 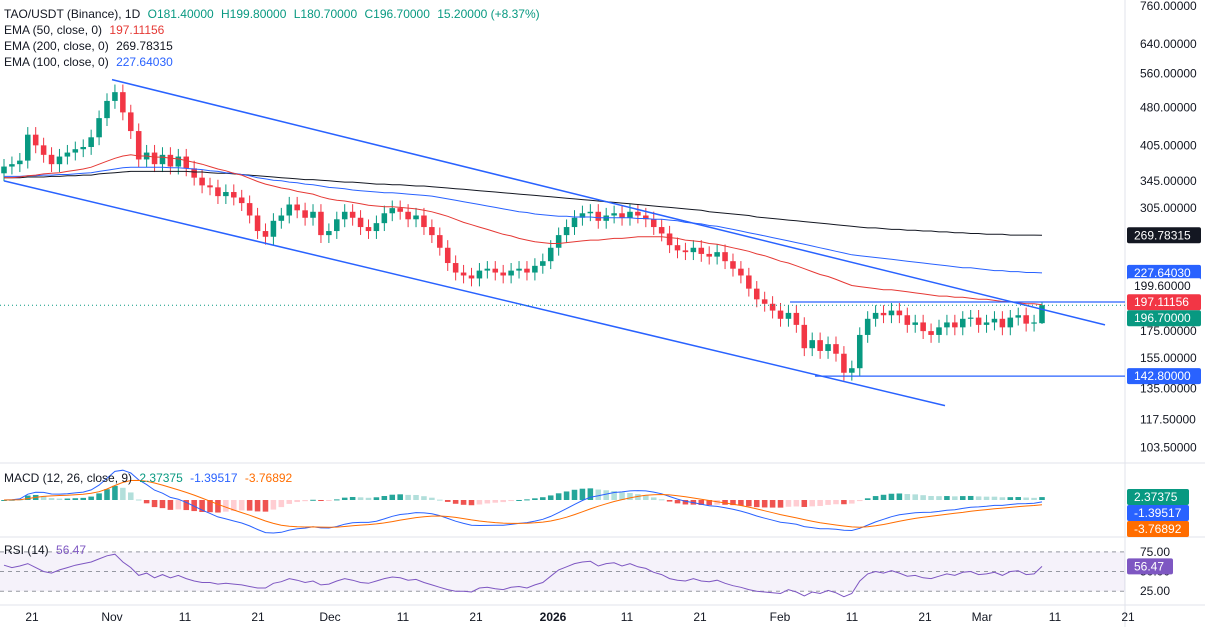 I want to click on ema50-legend: EMA (50, close, 0) 197.11156, so click(x=86, y=30).